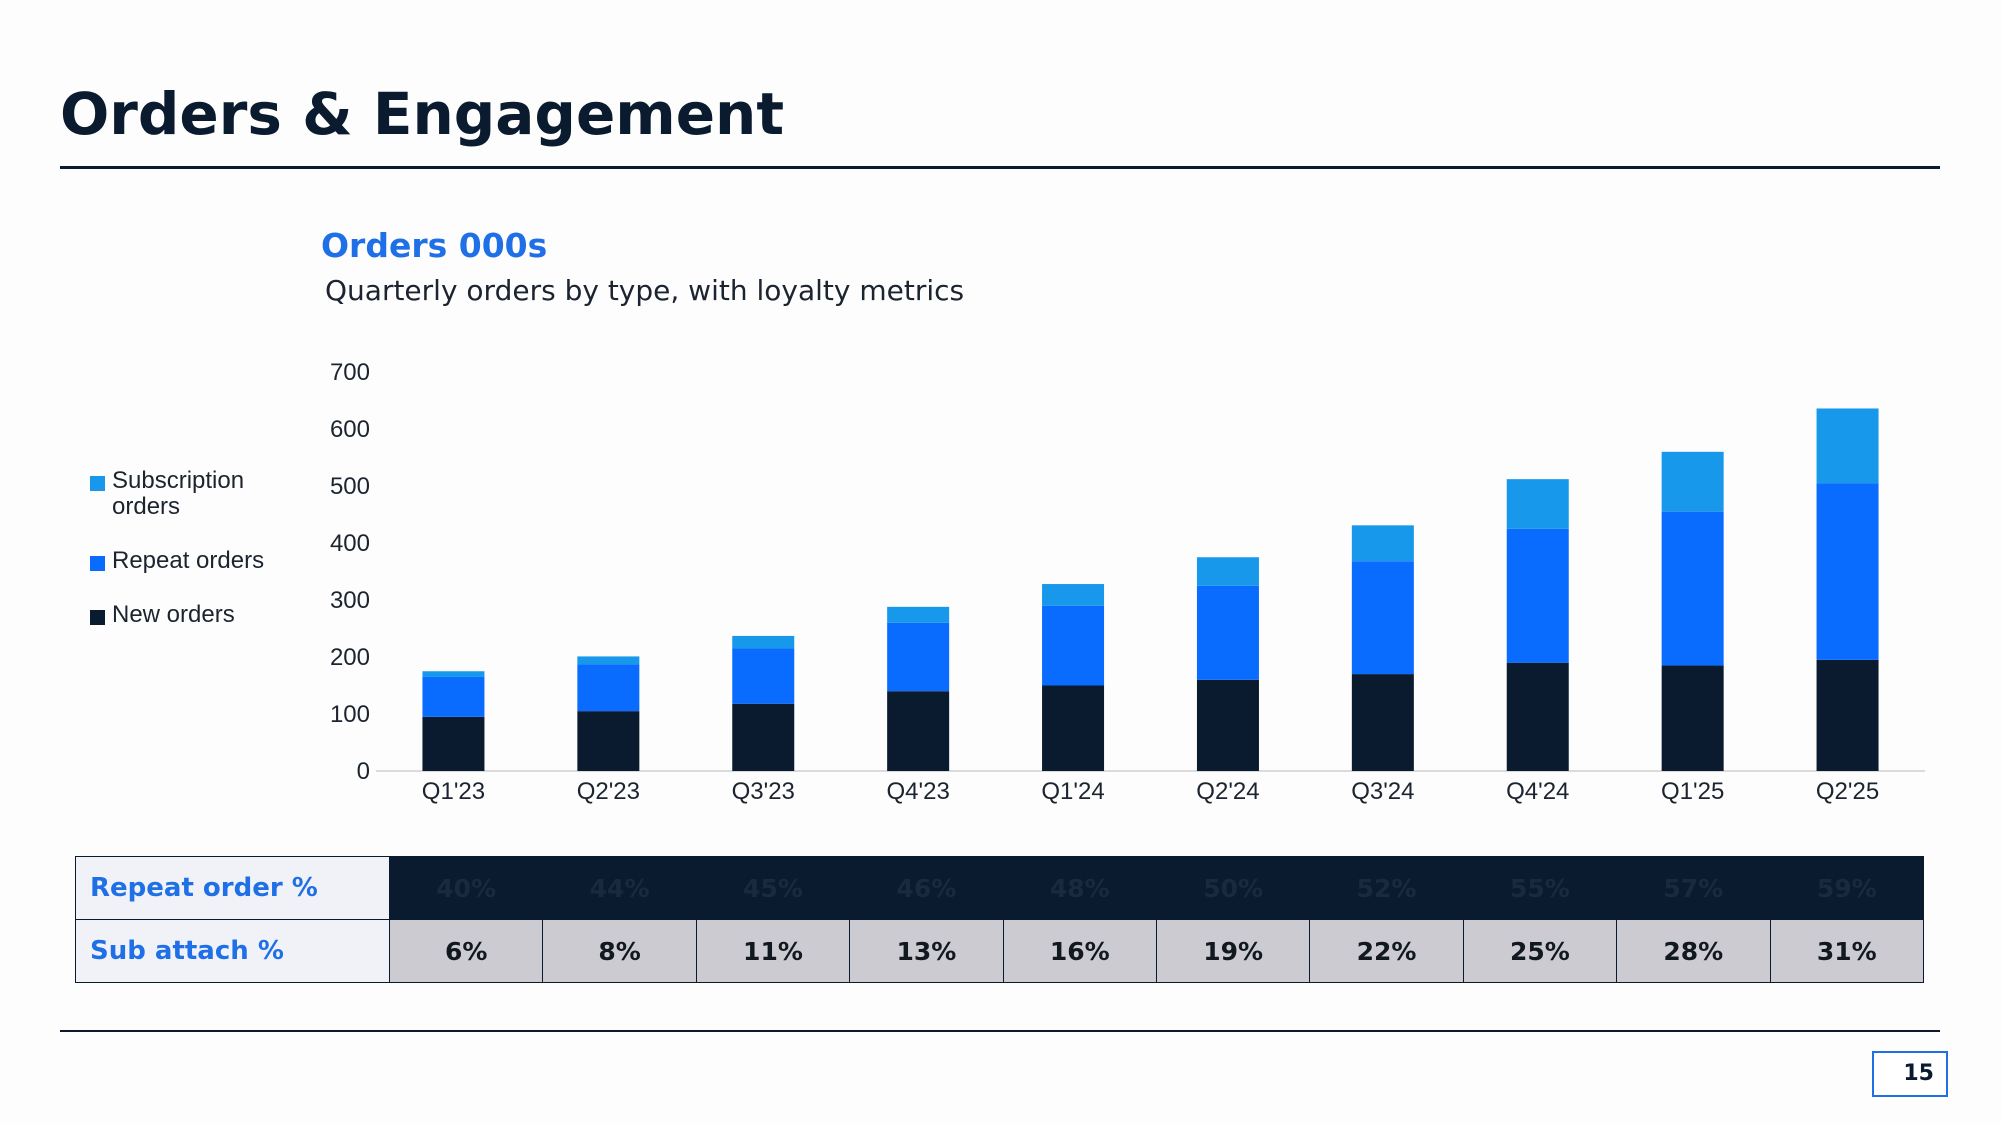 This screenshot has height=1125, width=2001. I want to click on x-tick-label: Q2'25, so click(1847, 791).